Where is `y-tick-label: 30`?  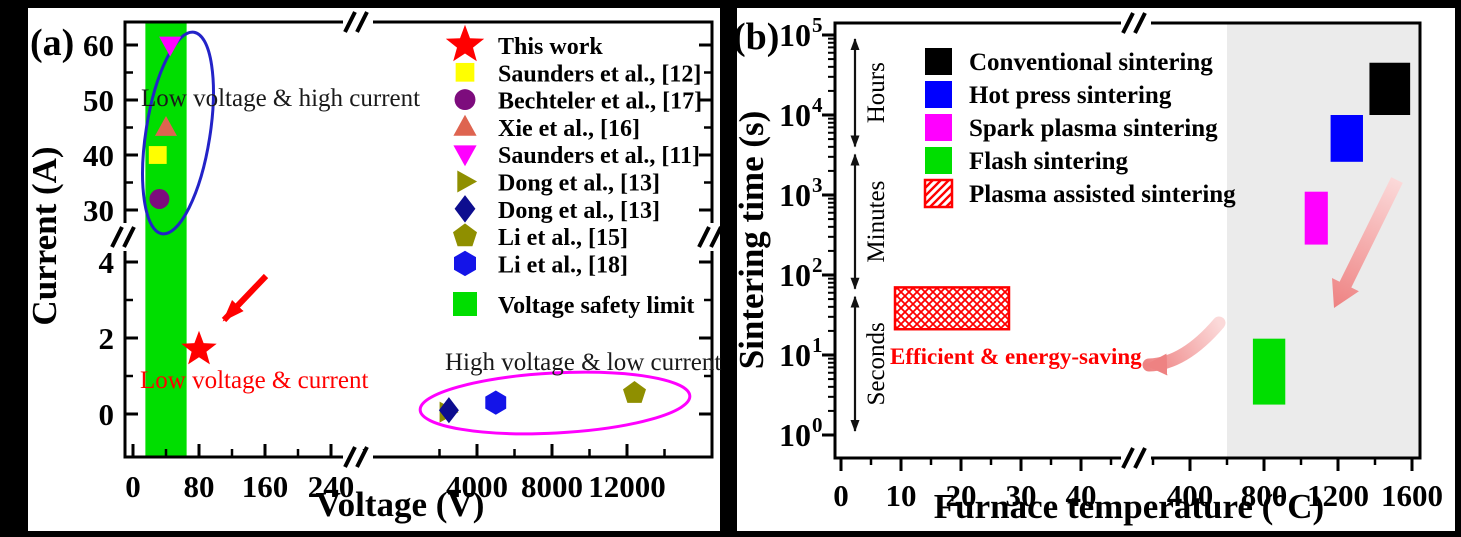 y-tick-label: 30 is located at coordinates (98, 210).